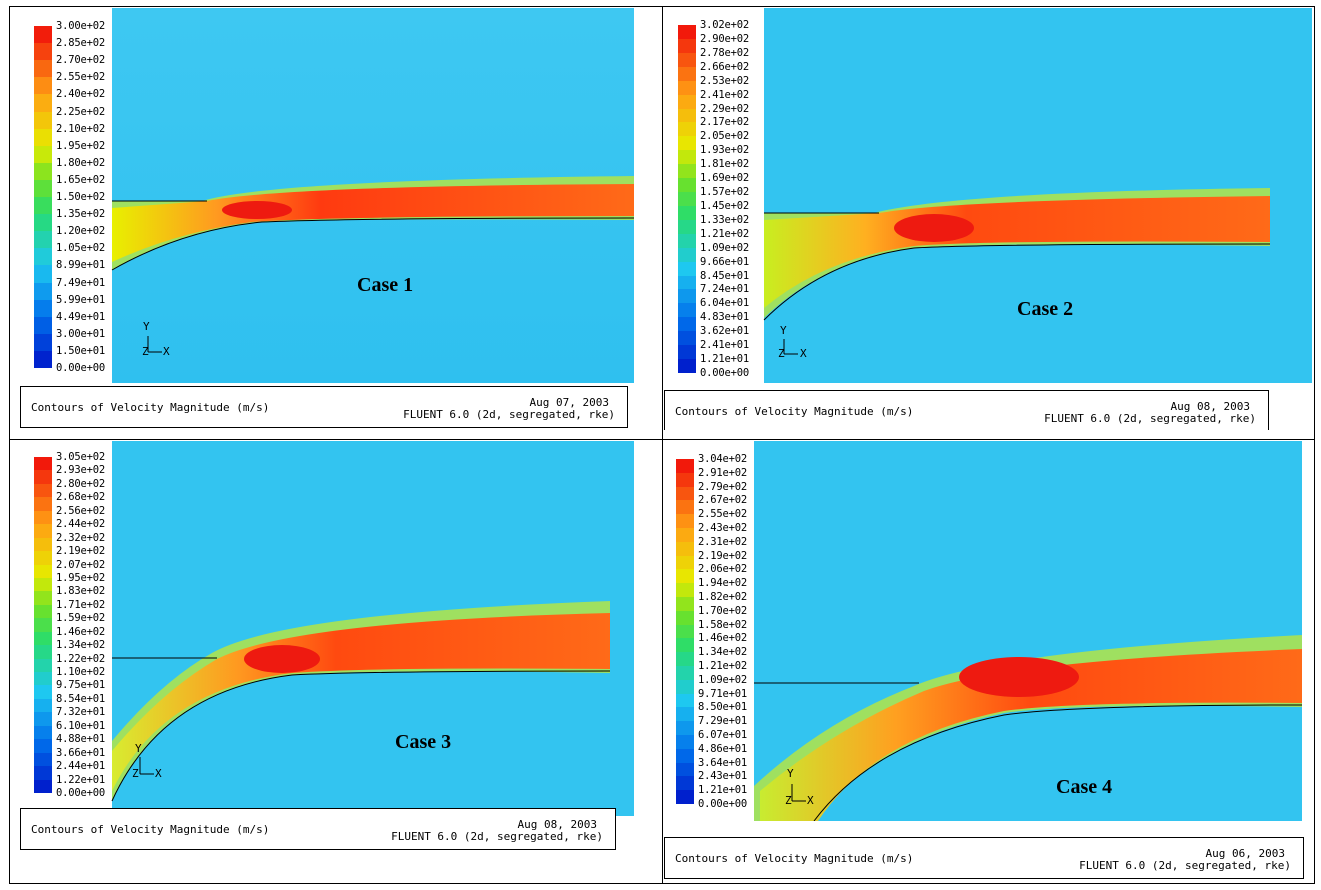  I want to click on legend-tick-label: 2.44e+02, so click(80, 524).